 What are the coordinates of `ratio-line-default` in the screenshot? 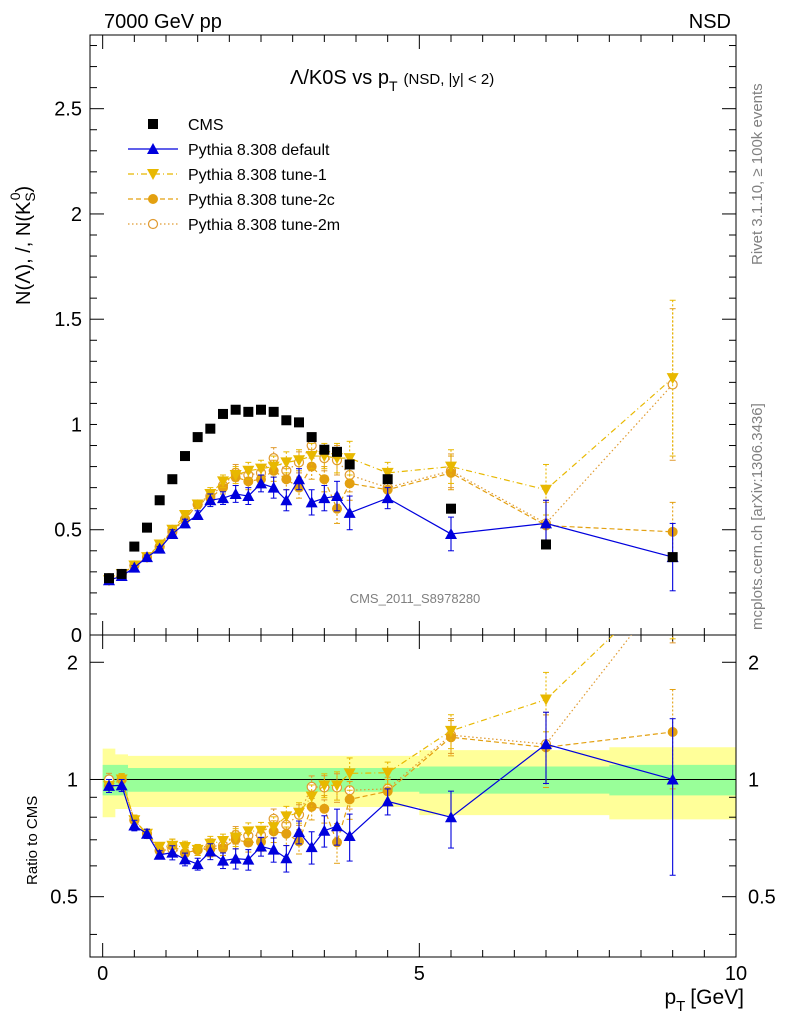 It's located at (390, 804).